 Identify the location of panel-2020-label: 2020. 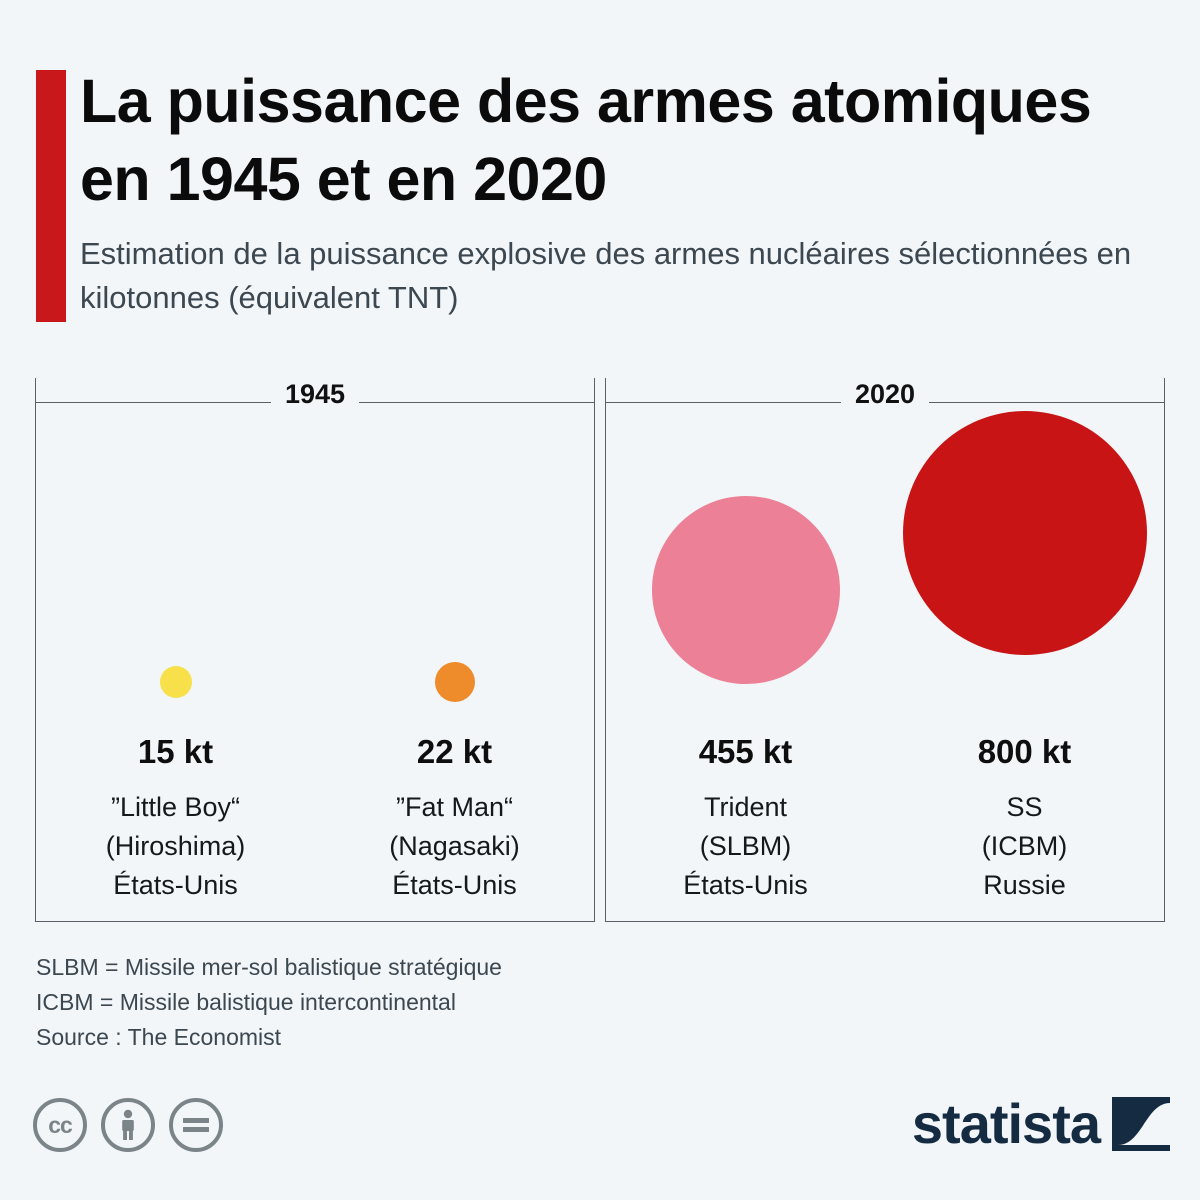
(885, 394).